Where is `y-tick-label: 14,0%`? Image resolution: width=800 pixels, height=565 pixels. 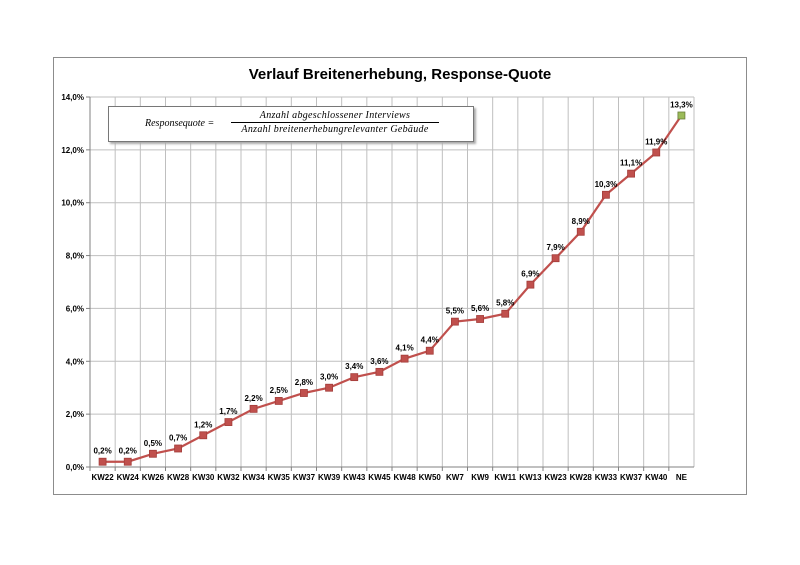
y-tick-label: 14,0% is located at coordinates (72, 97).